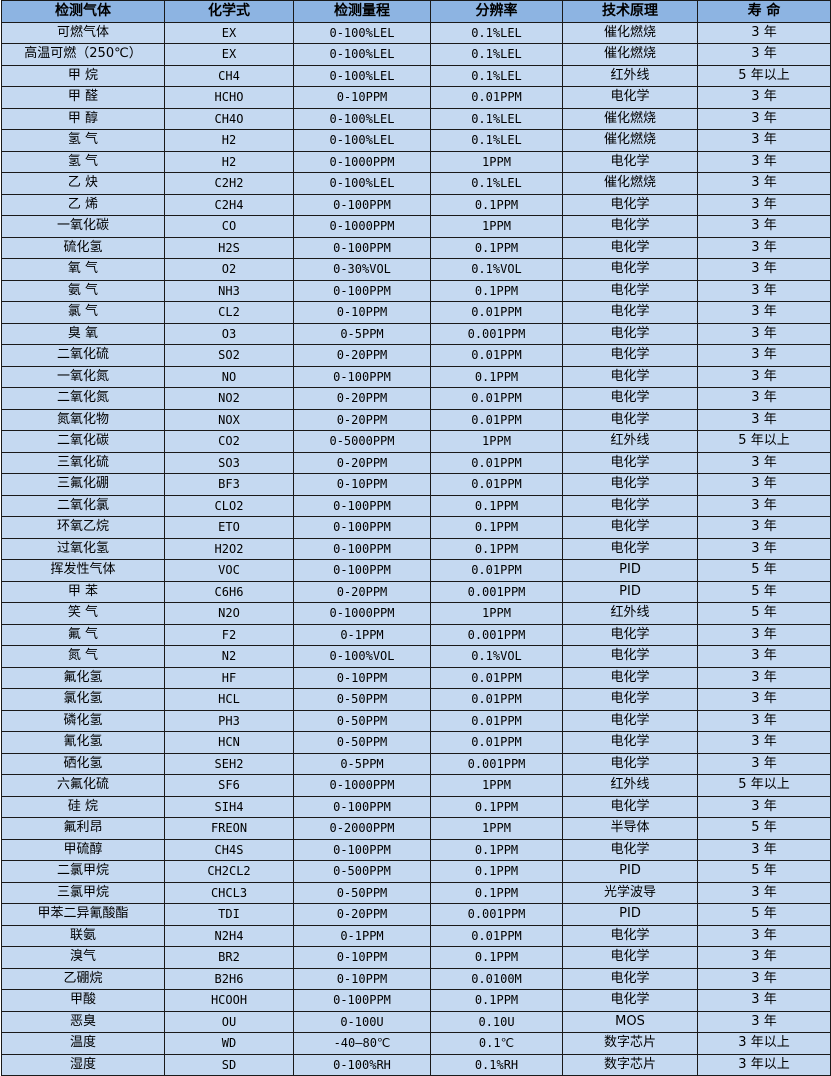 This screenshot has width=831, height=1076. Describe the element at coordinates (83, 806) in the screenshot. I see `cell-gas: 硅 烷` at that location.